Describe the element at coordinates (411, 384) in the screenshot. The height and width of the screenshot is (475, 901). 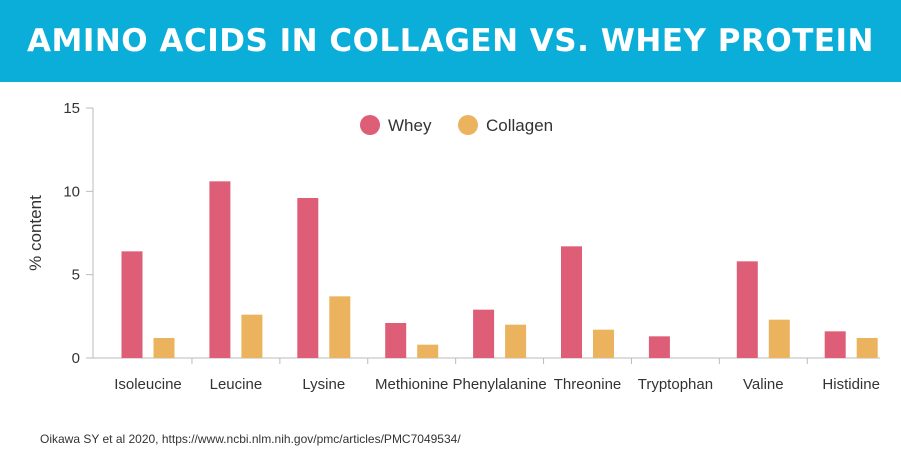
I see `x-tick-label: Methionine` at that location.